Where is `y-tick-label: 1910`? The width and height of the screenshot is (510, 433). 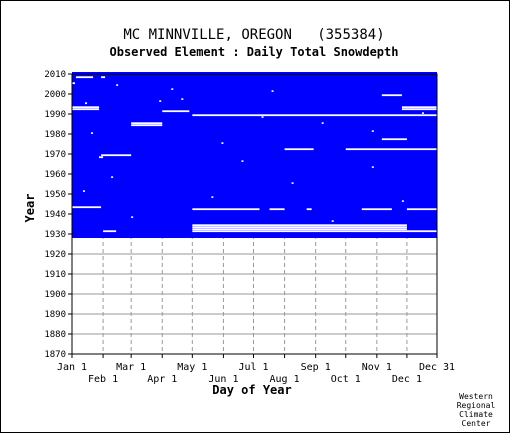 y-tick-label: 1910 is located at coordinates (55, 275).